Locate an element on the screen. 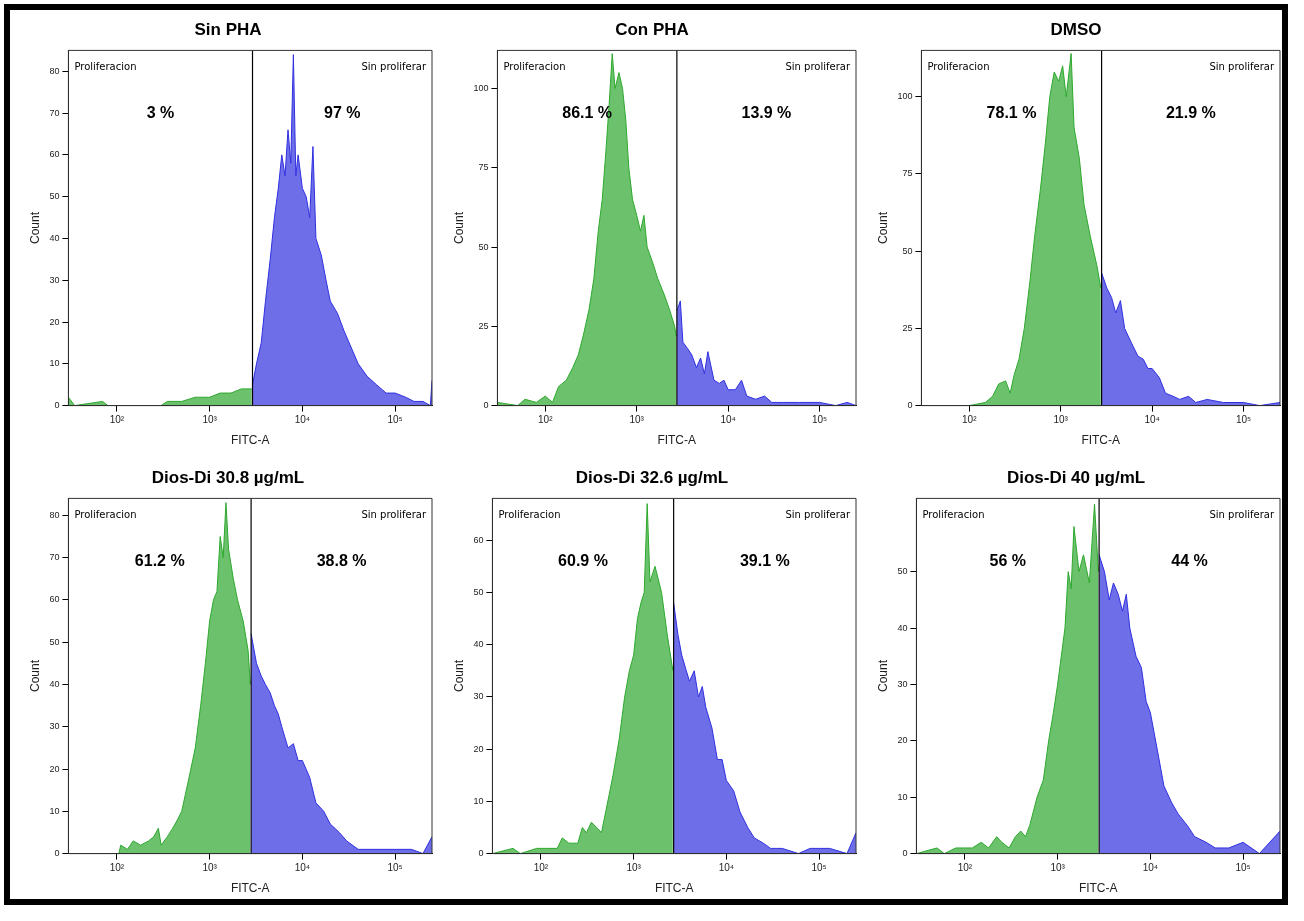 The height and width of the screenshot is (921, 1304). annotation: 38.8 % is located at coordinates (341, 561).